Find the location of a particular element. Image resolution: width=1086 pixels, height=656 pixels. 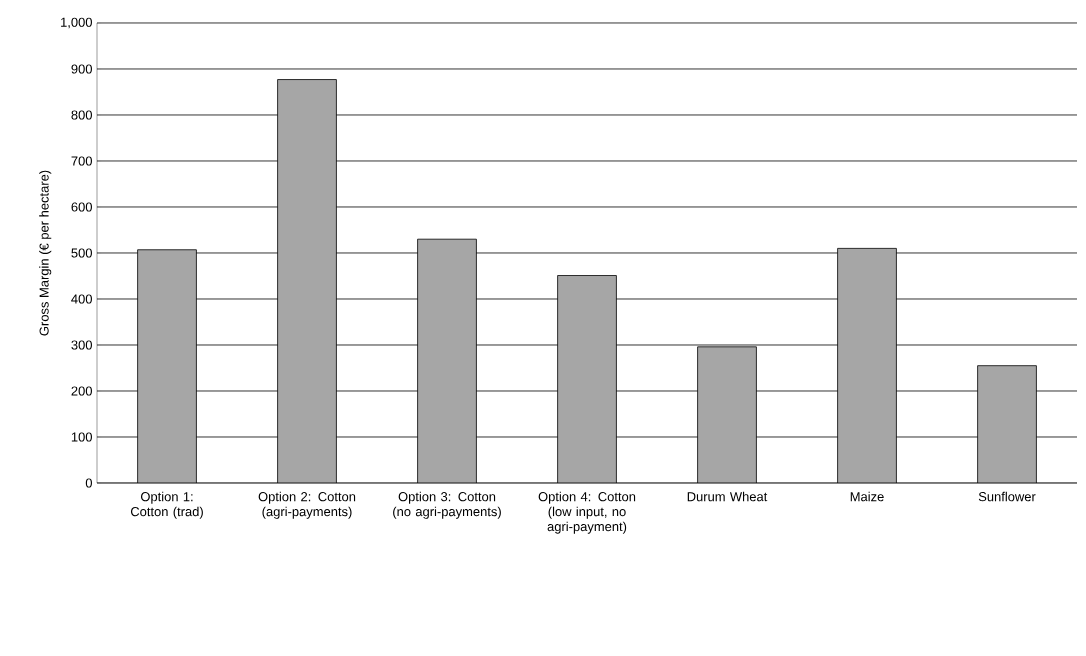

y-tick-label: 800 is located at coordinates (81, 115).